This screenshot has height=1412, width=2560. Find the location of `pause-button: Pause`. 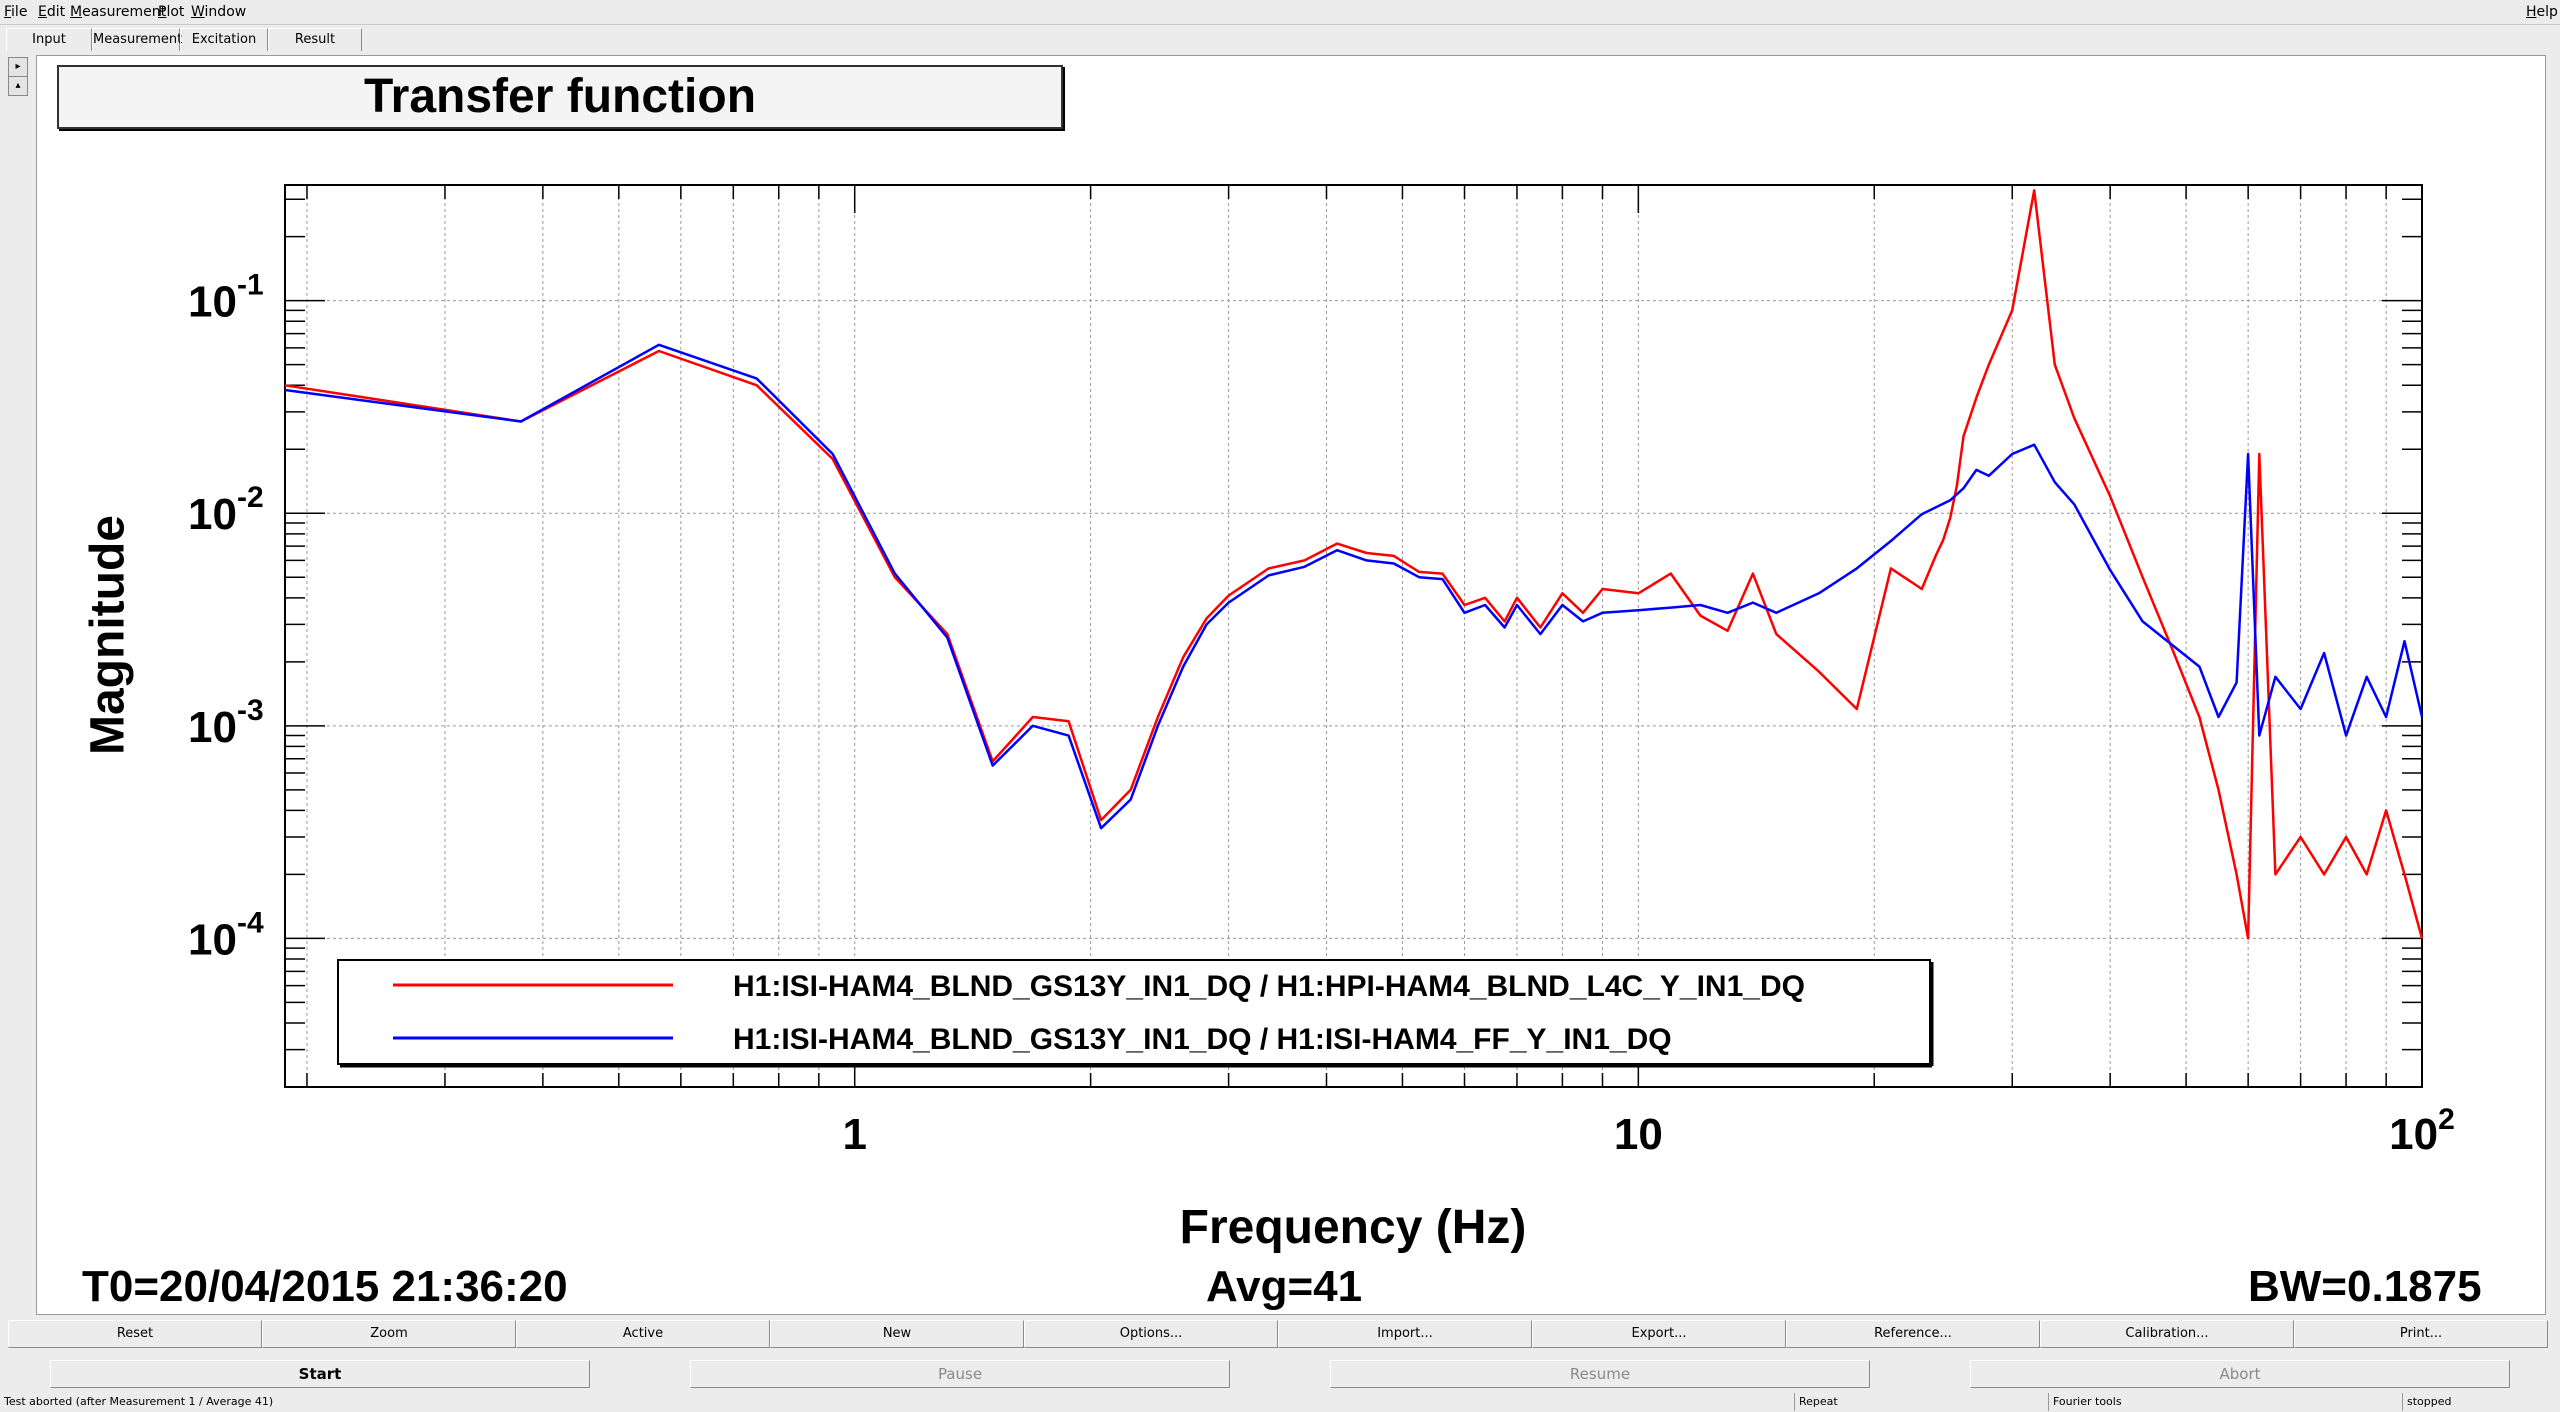

pause-button: Pause is located at coordinates (960, 1374).